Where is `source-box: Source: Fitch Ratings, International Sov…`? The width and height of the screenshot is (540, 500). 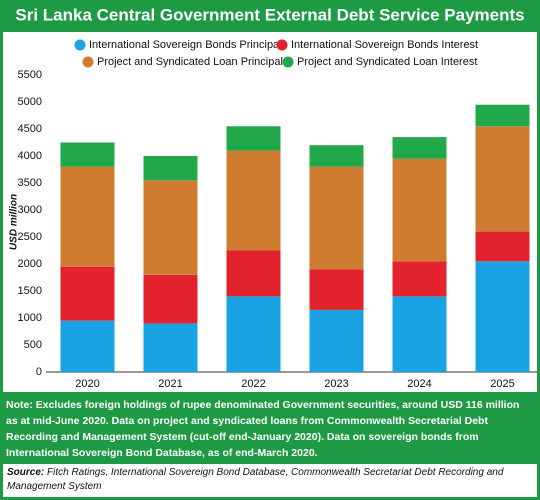 source-box: Source: Fitch Ratings, International Sov… is located at coordinates (270, 480).